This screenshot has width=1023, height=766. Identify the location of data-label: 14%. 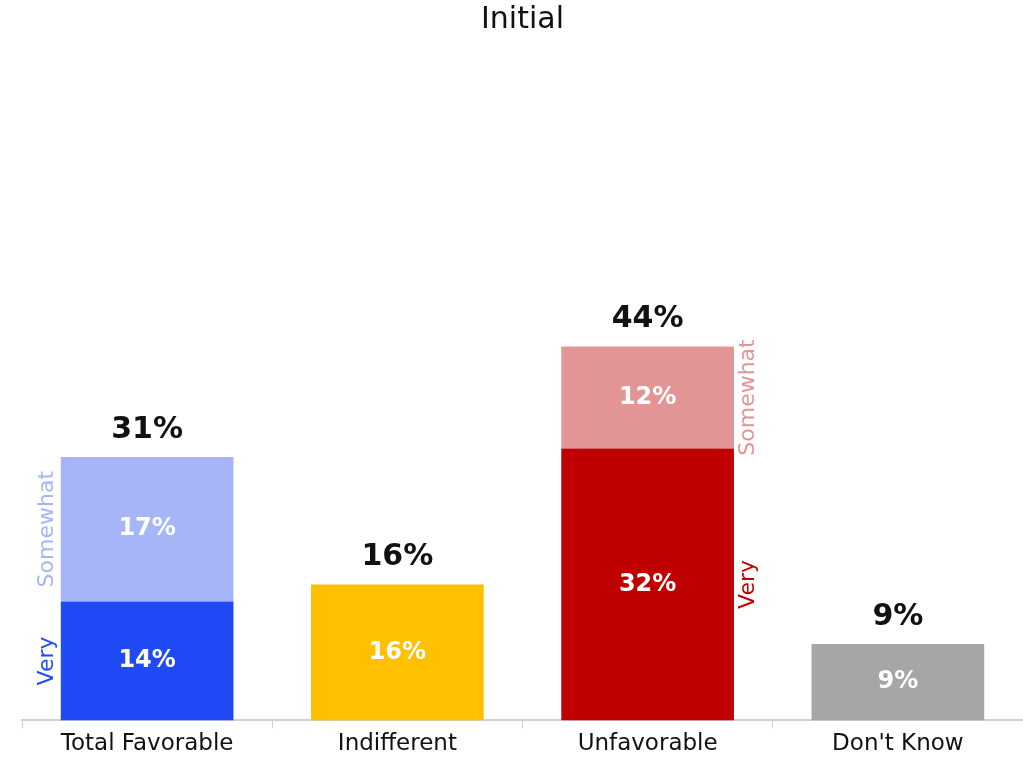
(147, 659).